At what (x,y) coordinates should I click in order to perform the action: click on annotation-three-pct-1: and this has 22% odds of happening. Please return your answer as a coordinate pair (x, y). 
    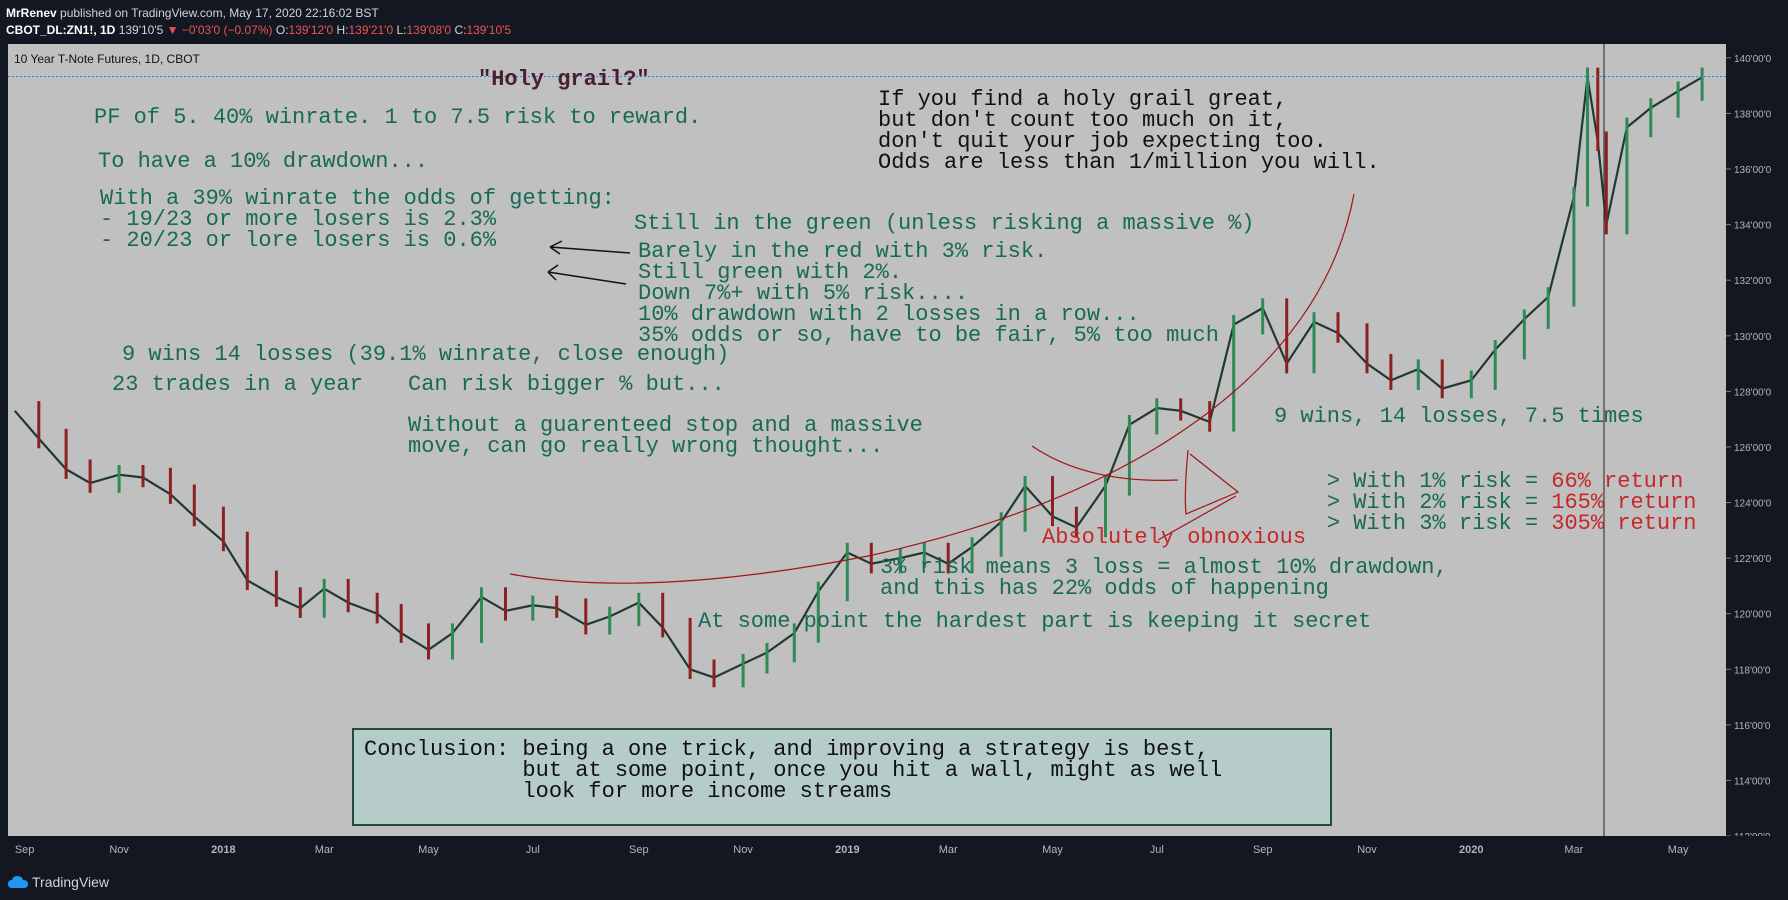
    Looking at the image, I should click on (1104, 588).